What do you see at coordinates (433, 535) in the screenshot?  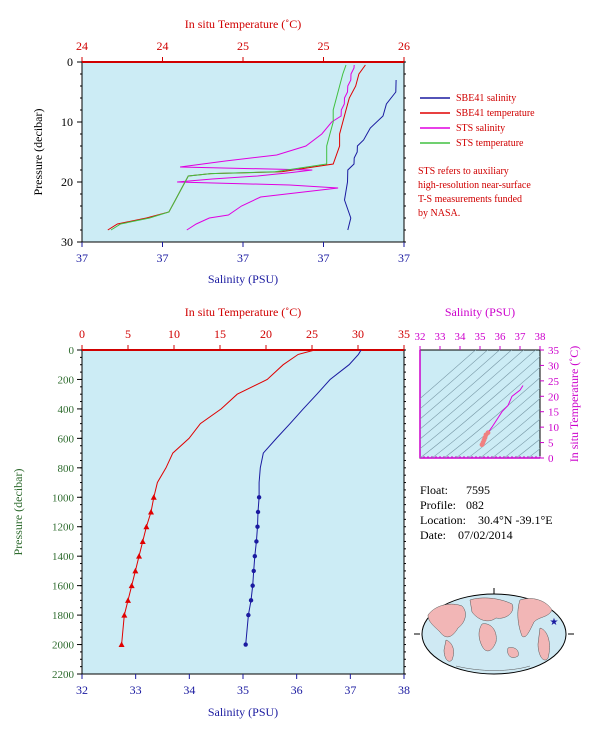 I see `date-label: Date:` at bounding box center [433, 535].